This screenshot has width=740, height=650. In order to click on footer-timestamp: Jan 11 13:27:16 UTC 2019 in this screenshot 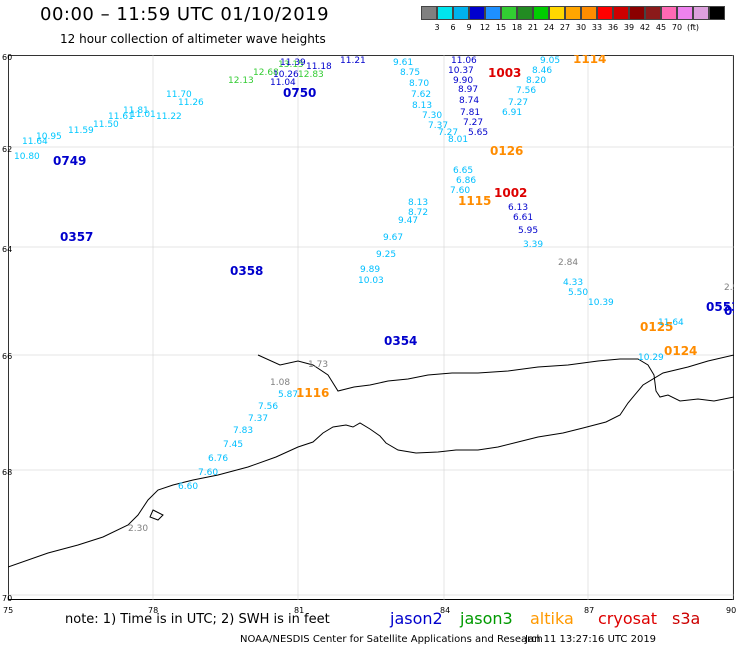, I will do `click(591, 639)`.